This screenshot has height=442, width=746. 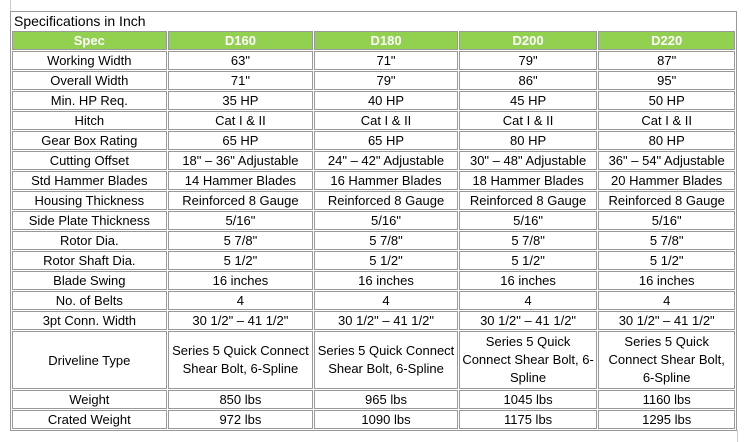 I want to click on spec-label: Driveline Type, so click(x=89, y=360).